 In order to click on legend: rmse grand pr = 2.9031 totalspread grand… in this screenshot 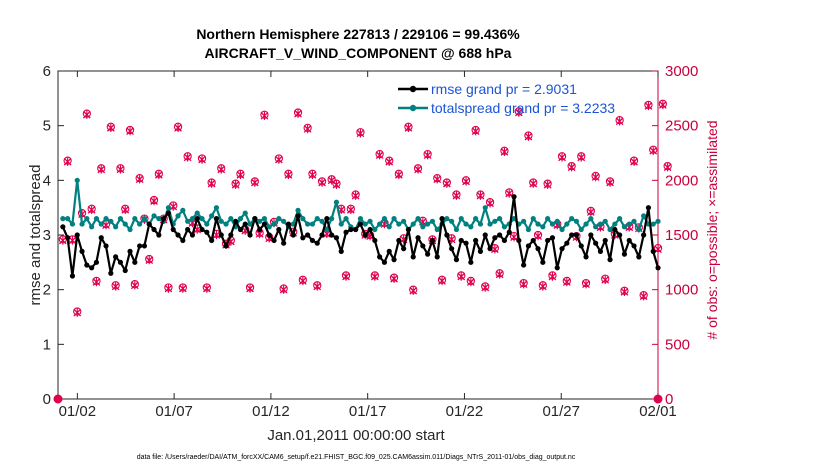, I will do `click(506, 98)`.